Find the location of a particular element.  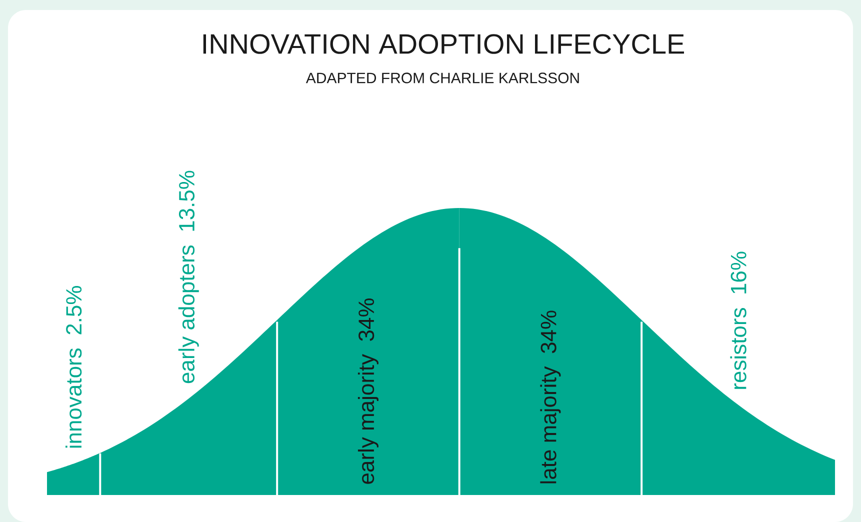

category-label: early adopters is located at coordinates (188, 314).